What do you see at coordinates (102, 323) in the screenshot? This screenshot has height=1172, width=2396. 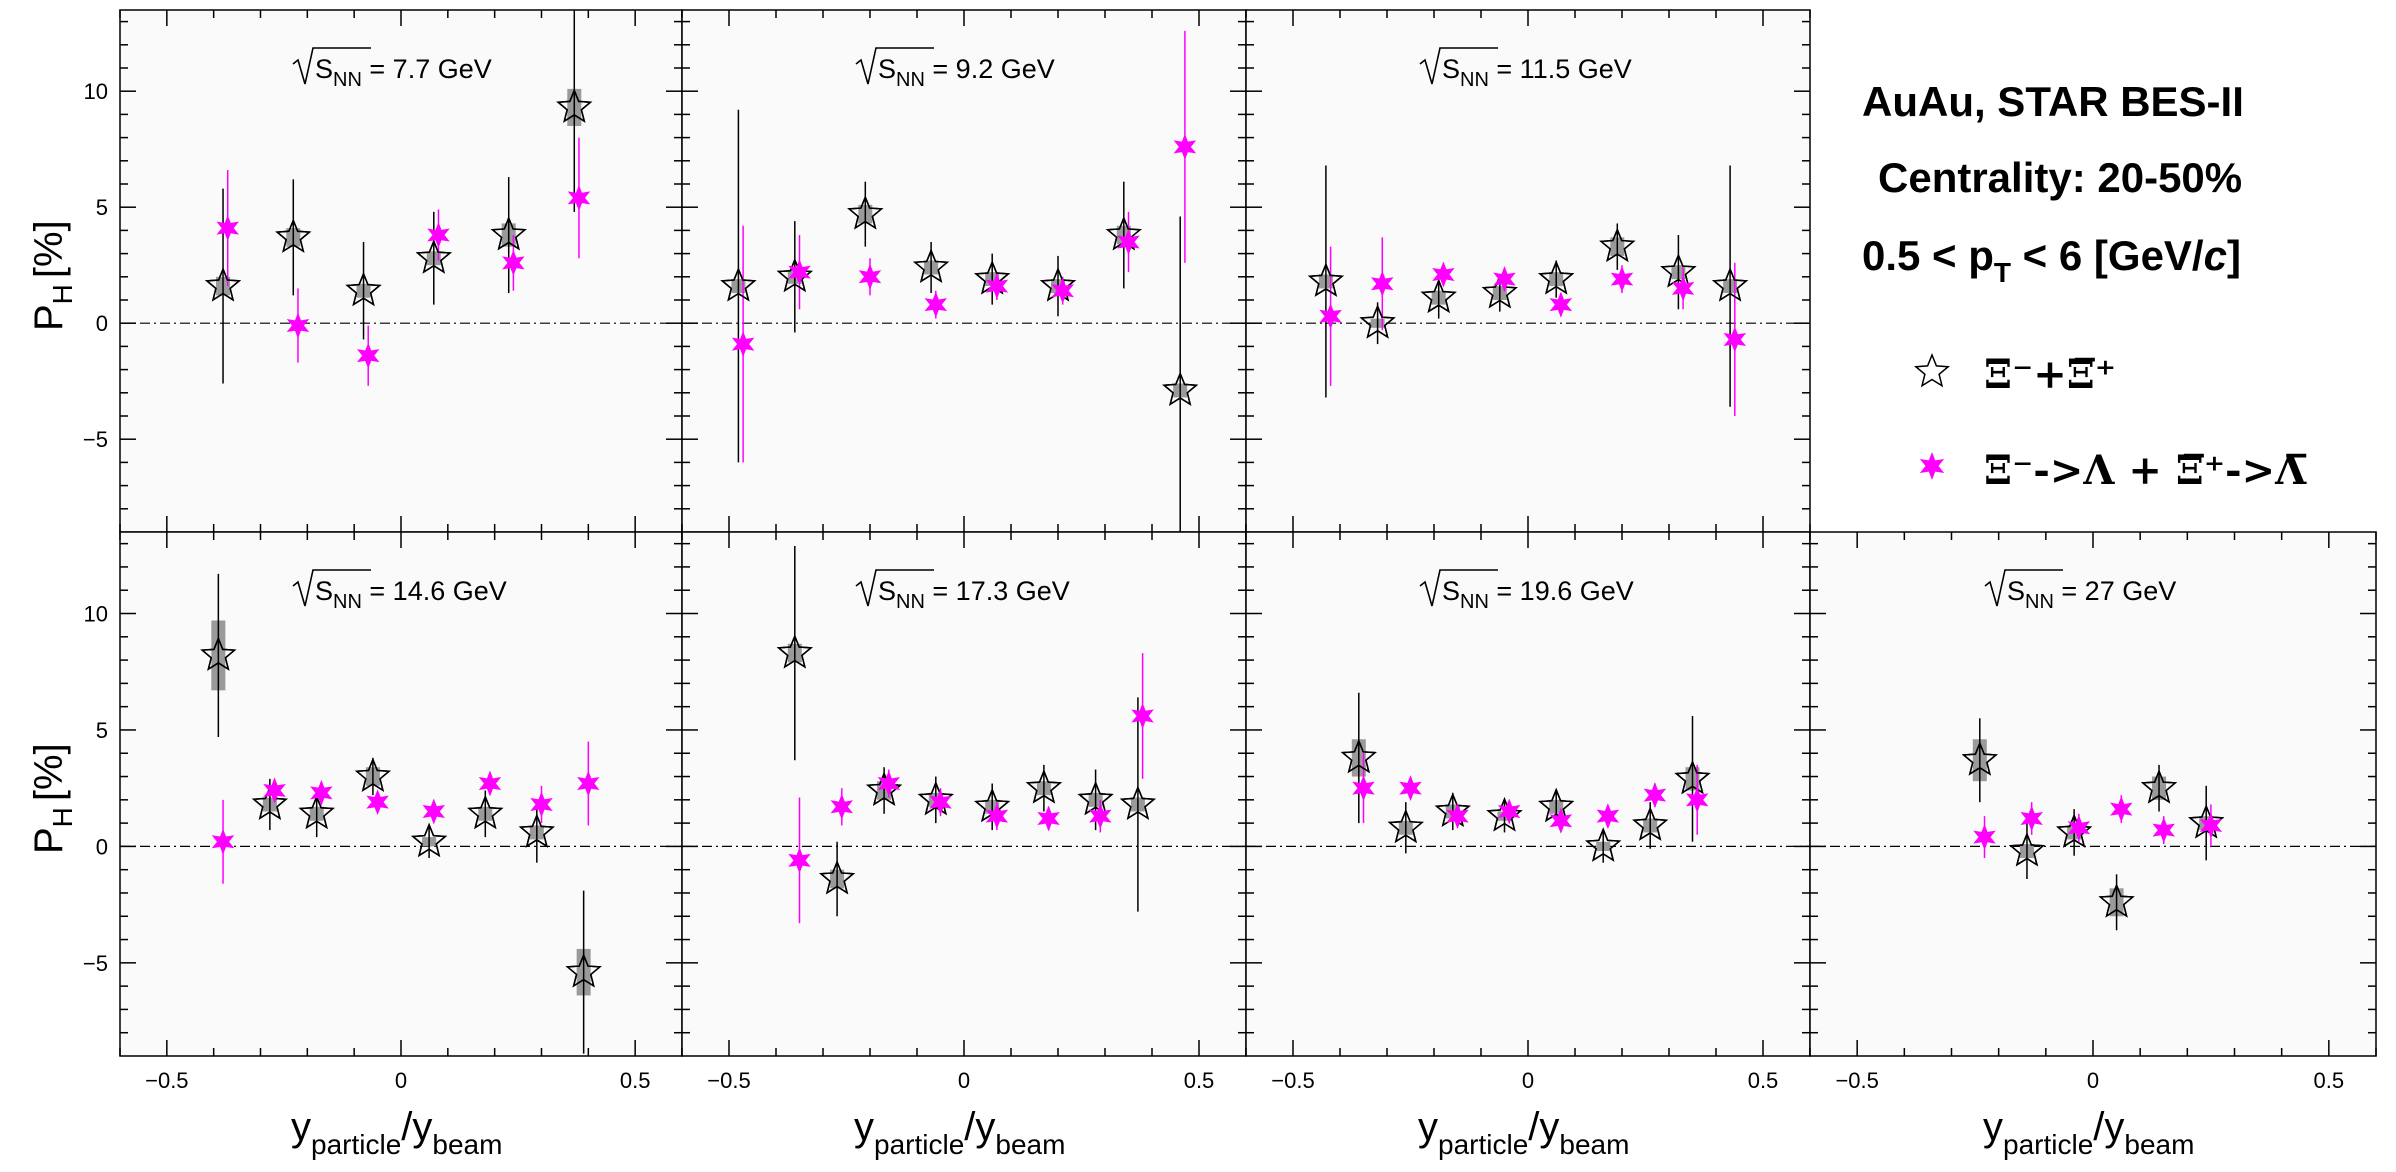 I see `y-tick-label: 0` at bounding box center [102, 323].